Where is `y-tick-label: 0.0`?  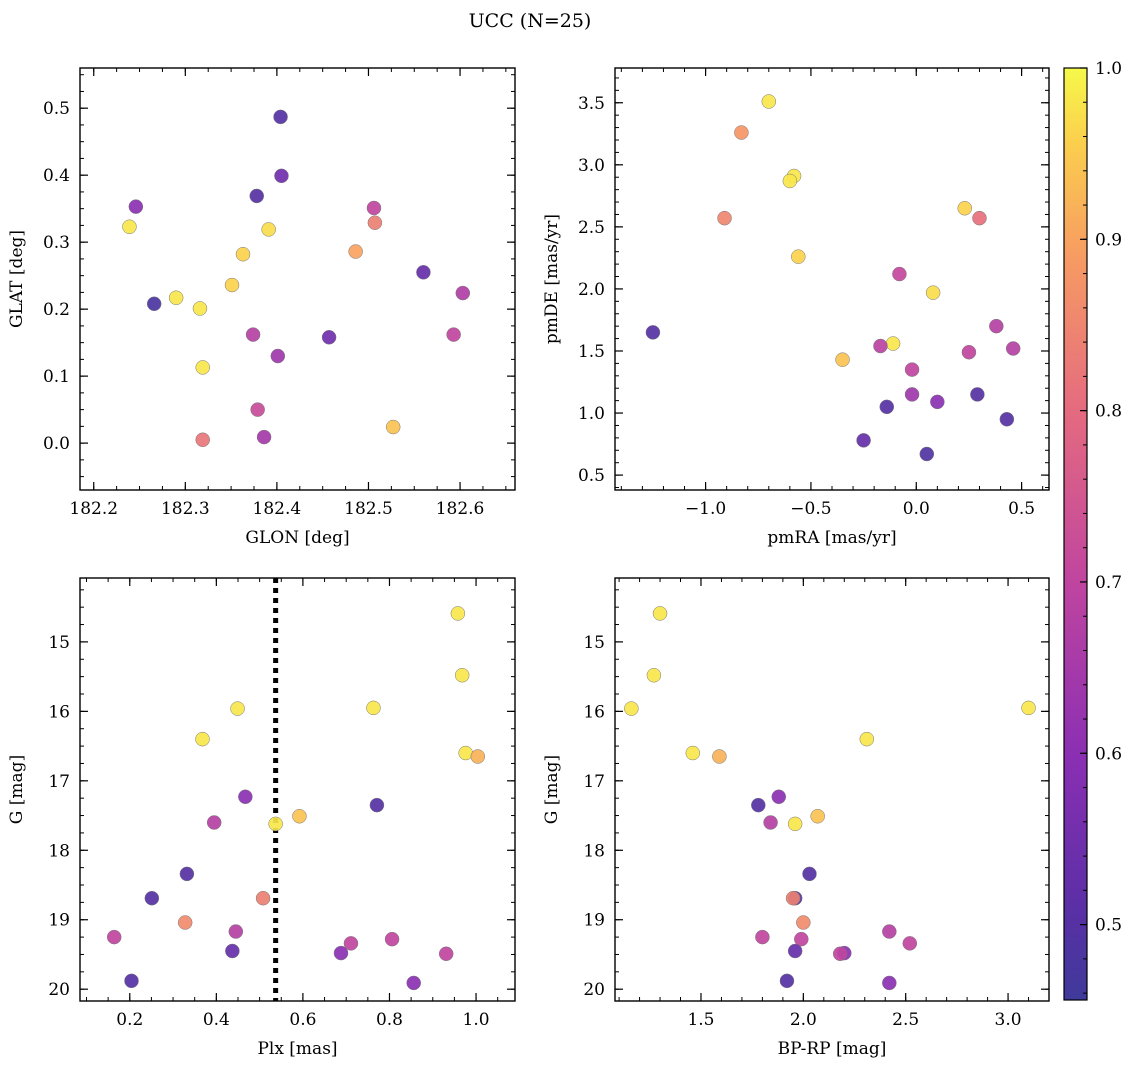 y-tick-label: 0.0 is located at coordinates (56, 444).